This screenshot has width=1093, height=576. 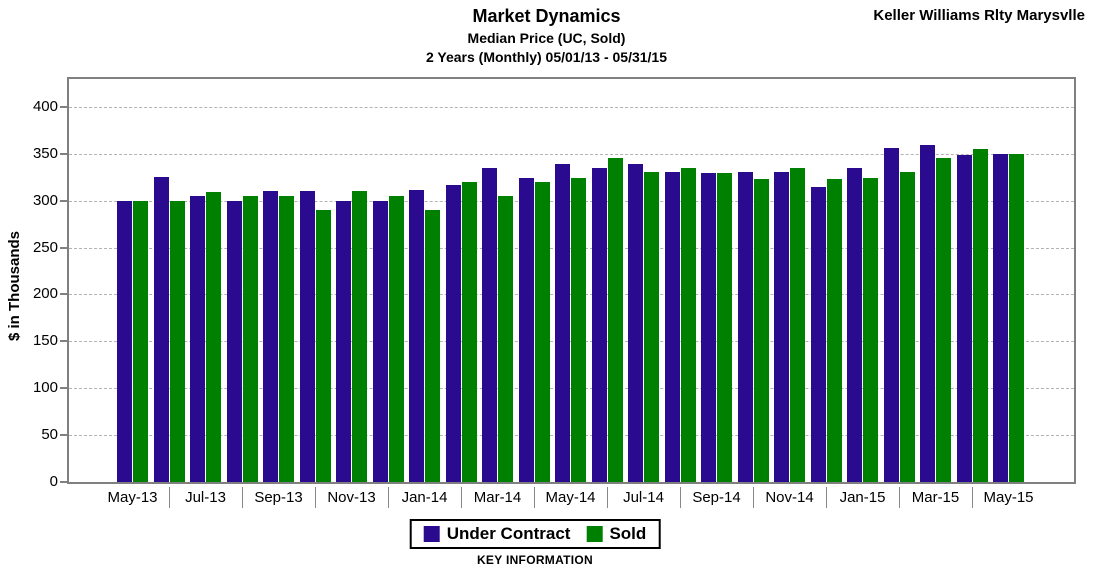 What do you see at coordinates (546, 37) in the screenshot?
I see `chart-subtitle: Median Price (UC, Sold)` at bounding box center [546, 37].